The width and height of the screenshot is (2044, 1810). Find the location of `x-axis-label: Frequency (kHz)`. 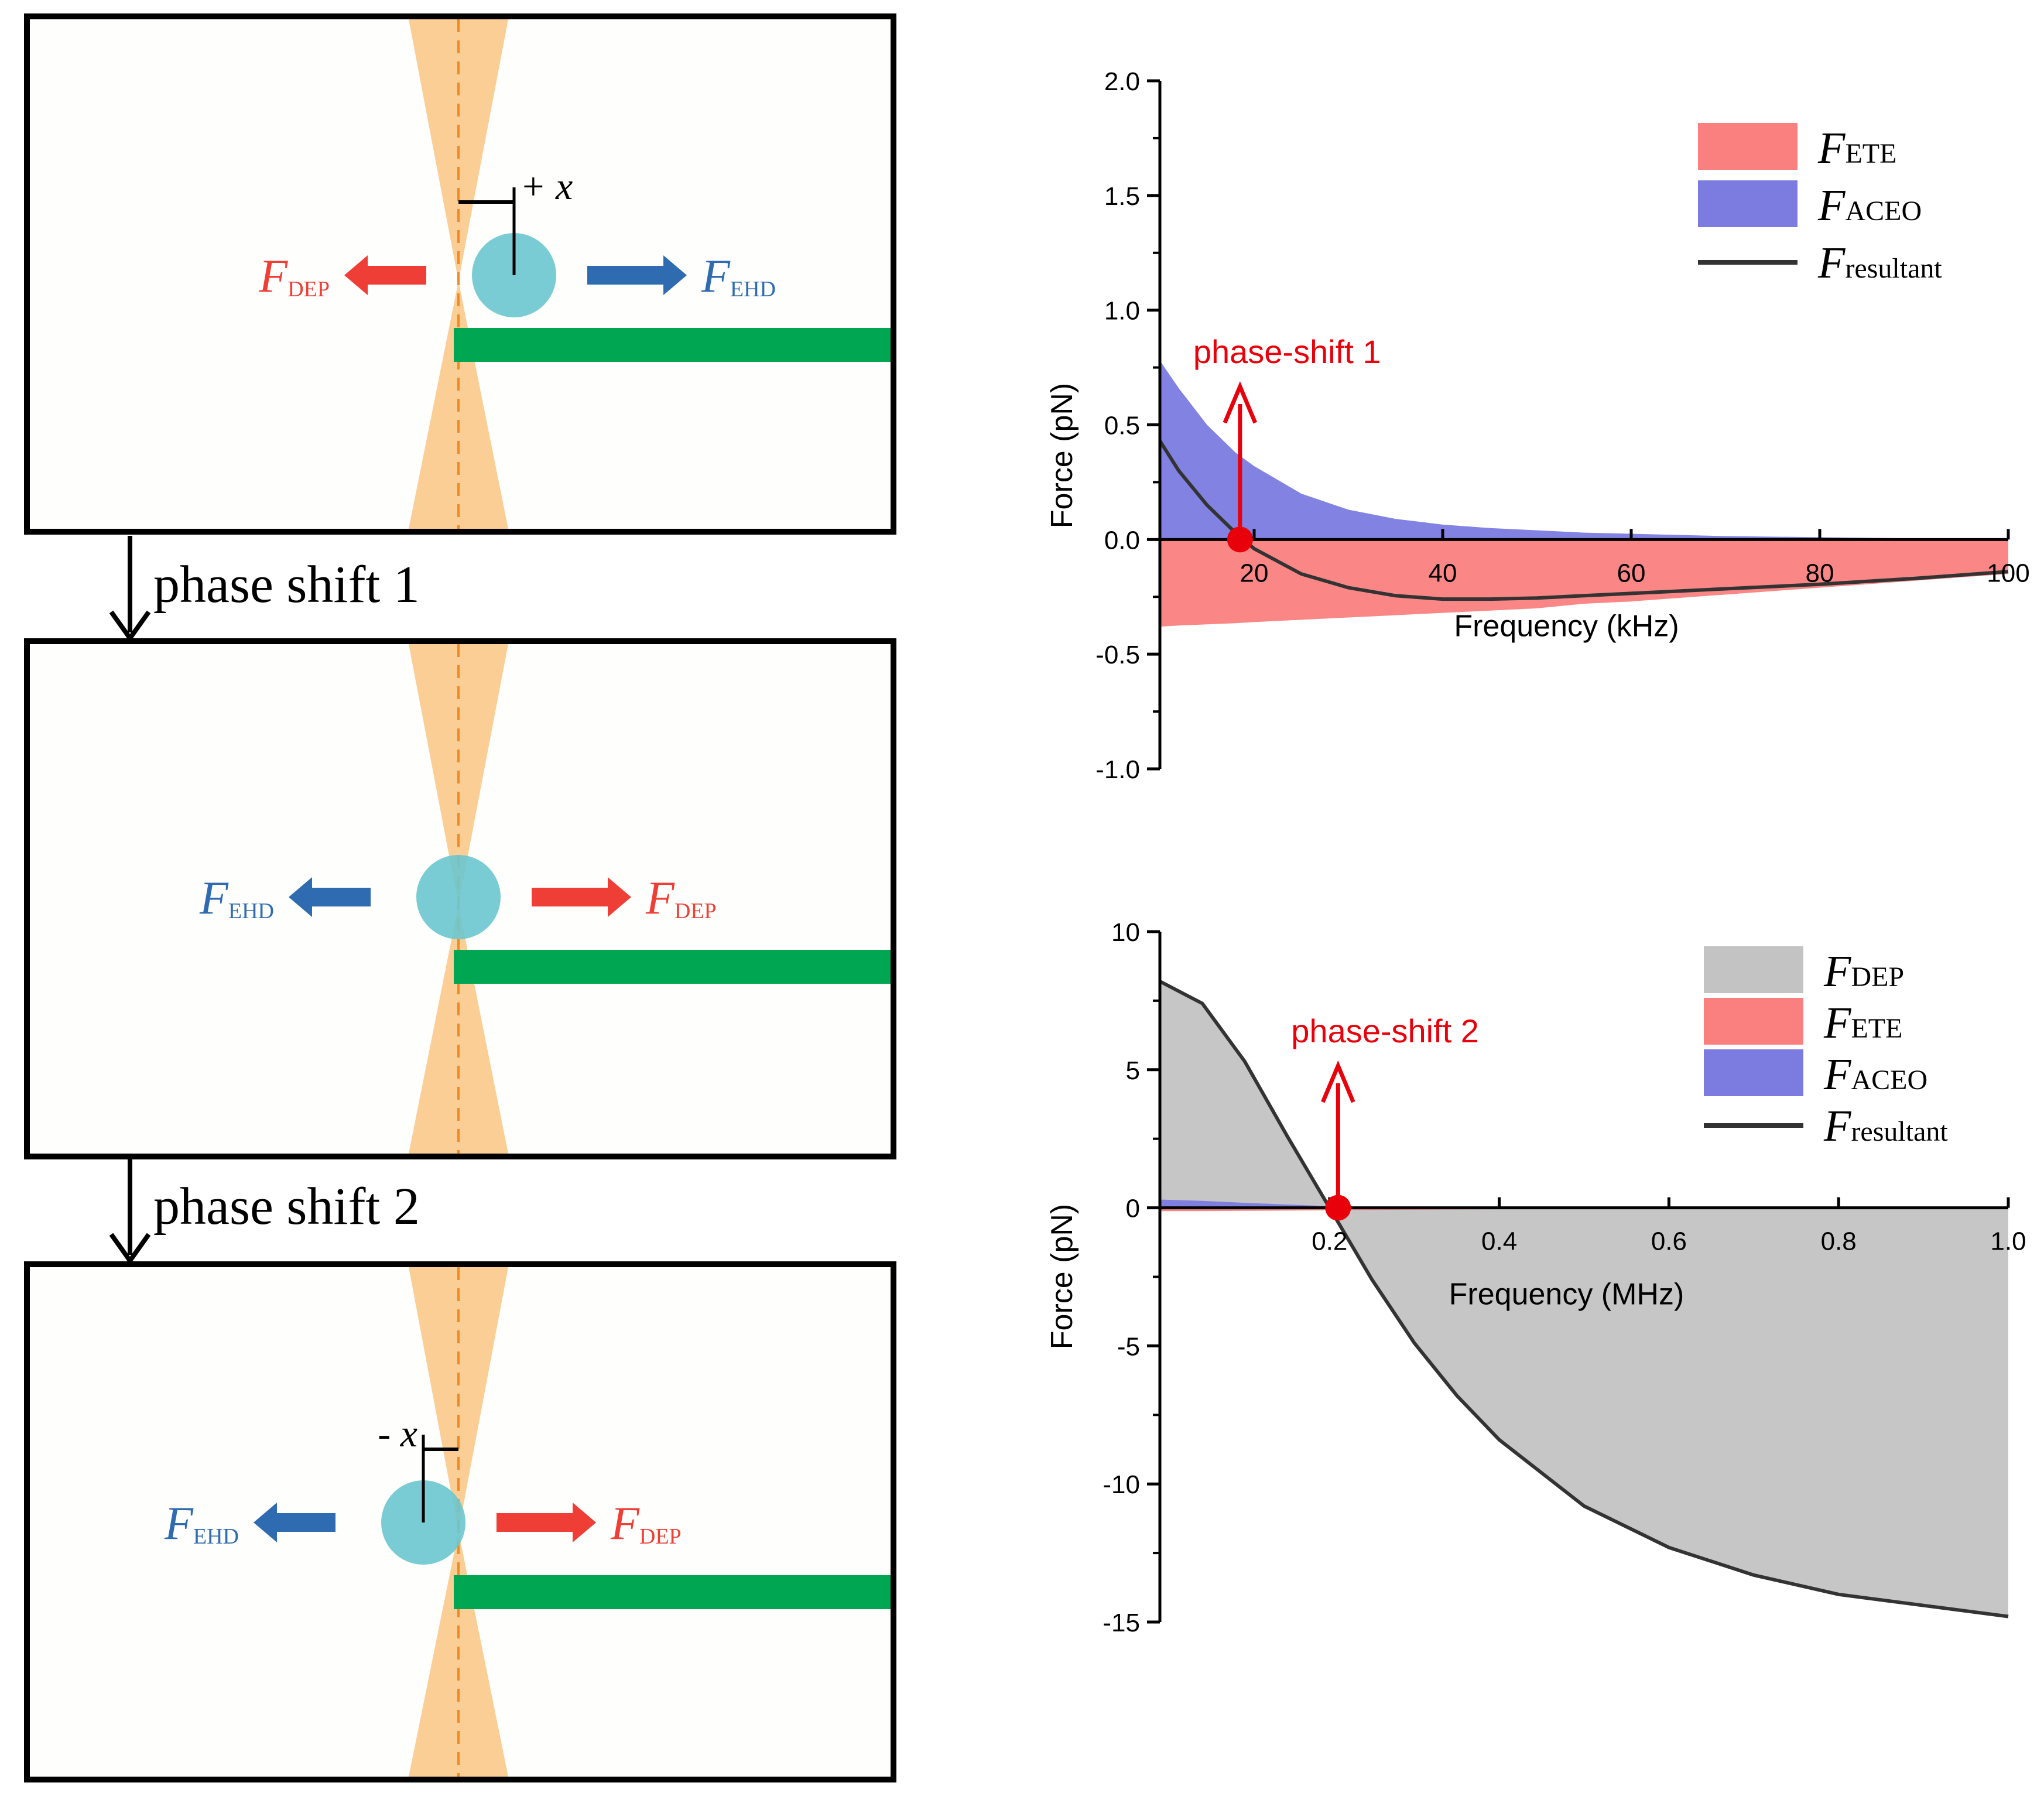

x-axis-label: Frequency (kHz) is located at coordinates (1567, 626).